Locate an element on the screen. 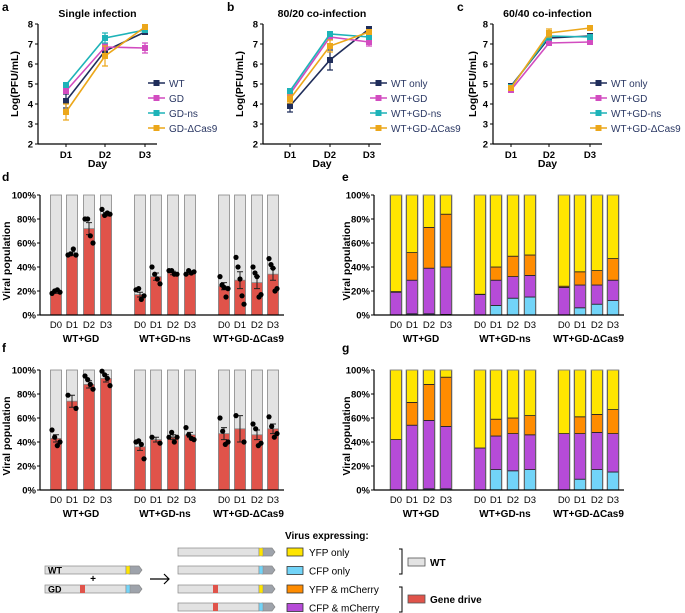 The width and height of the screenshot is (685, 613). legend-label: WT+GD-ns is located at coordinates (636, 114).